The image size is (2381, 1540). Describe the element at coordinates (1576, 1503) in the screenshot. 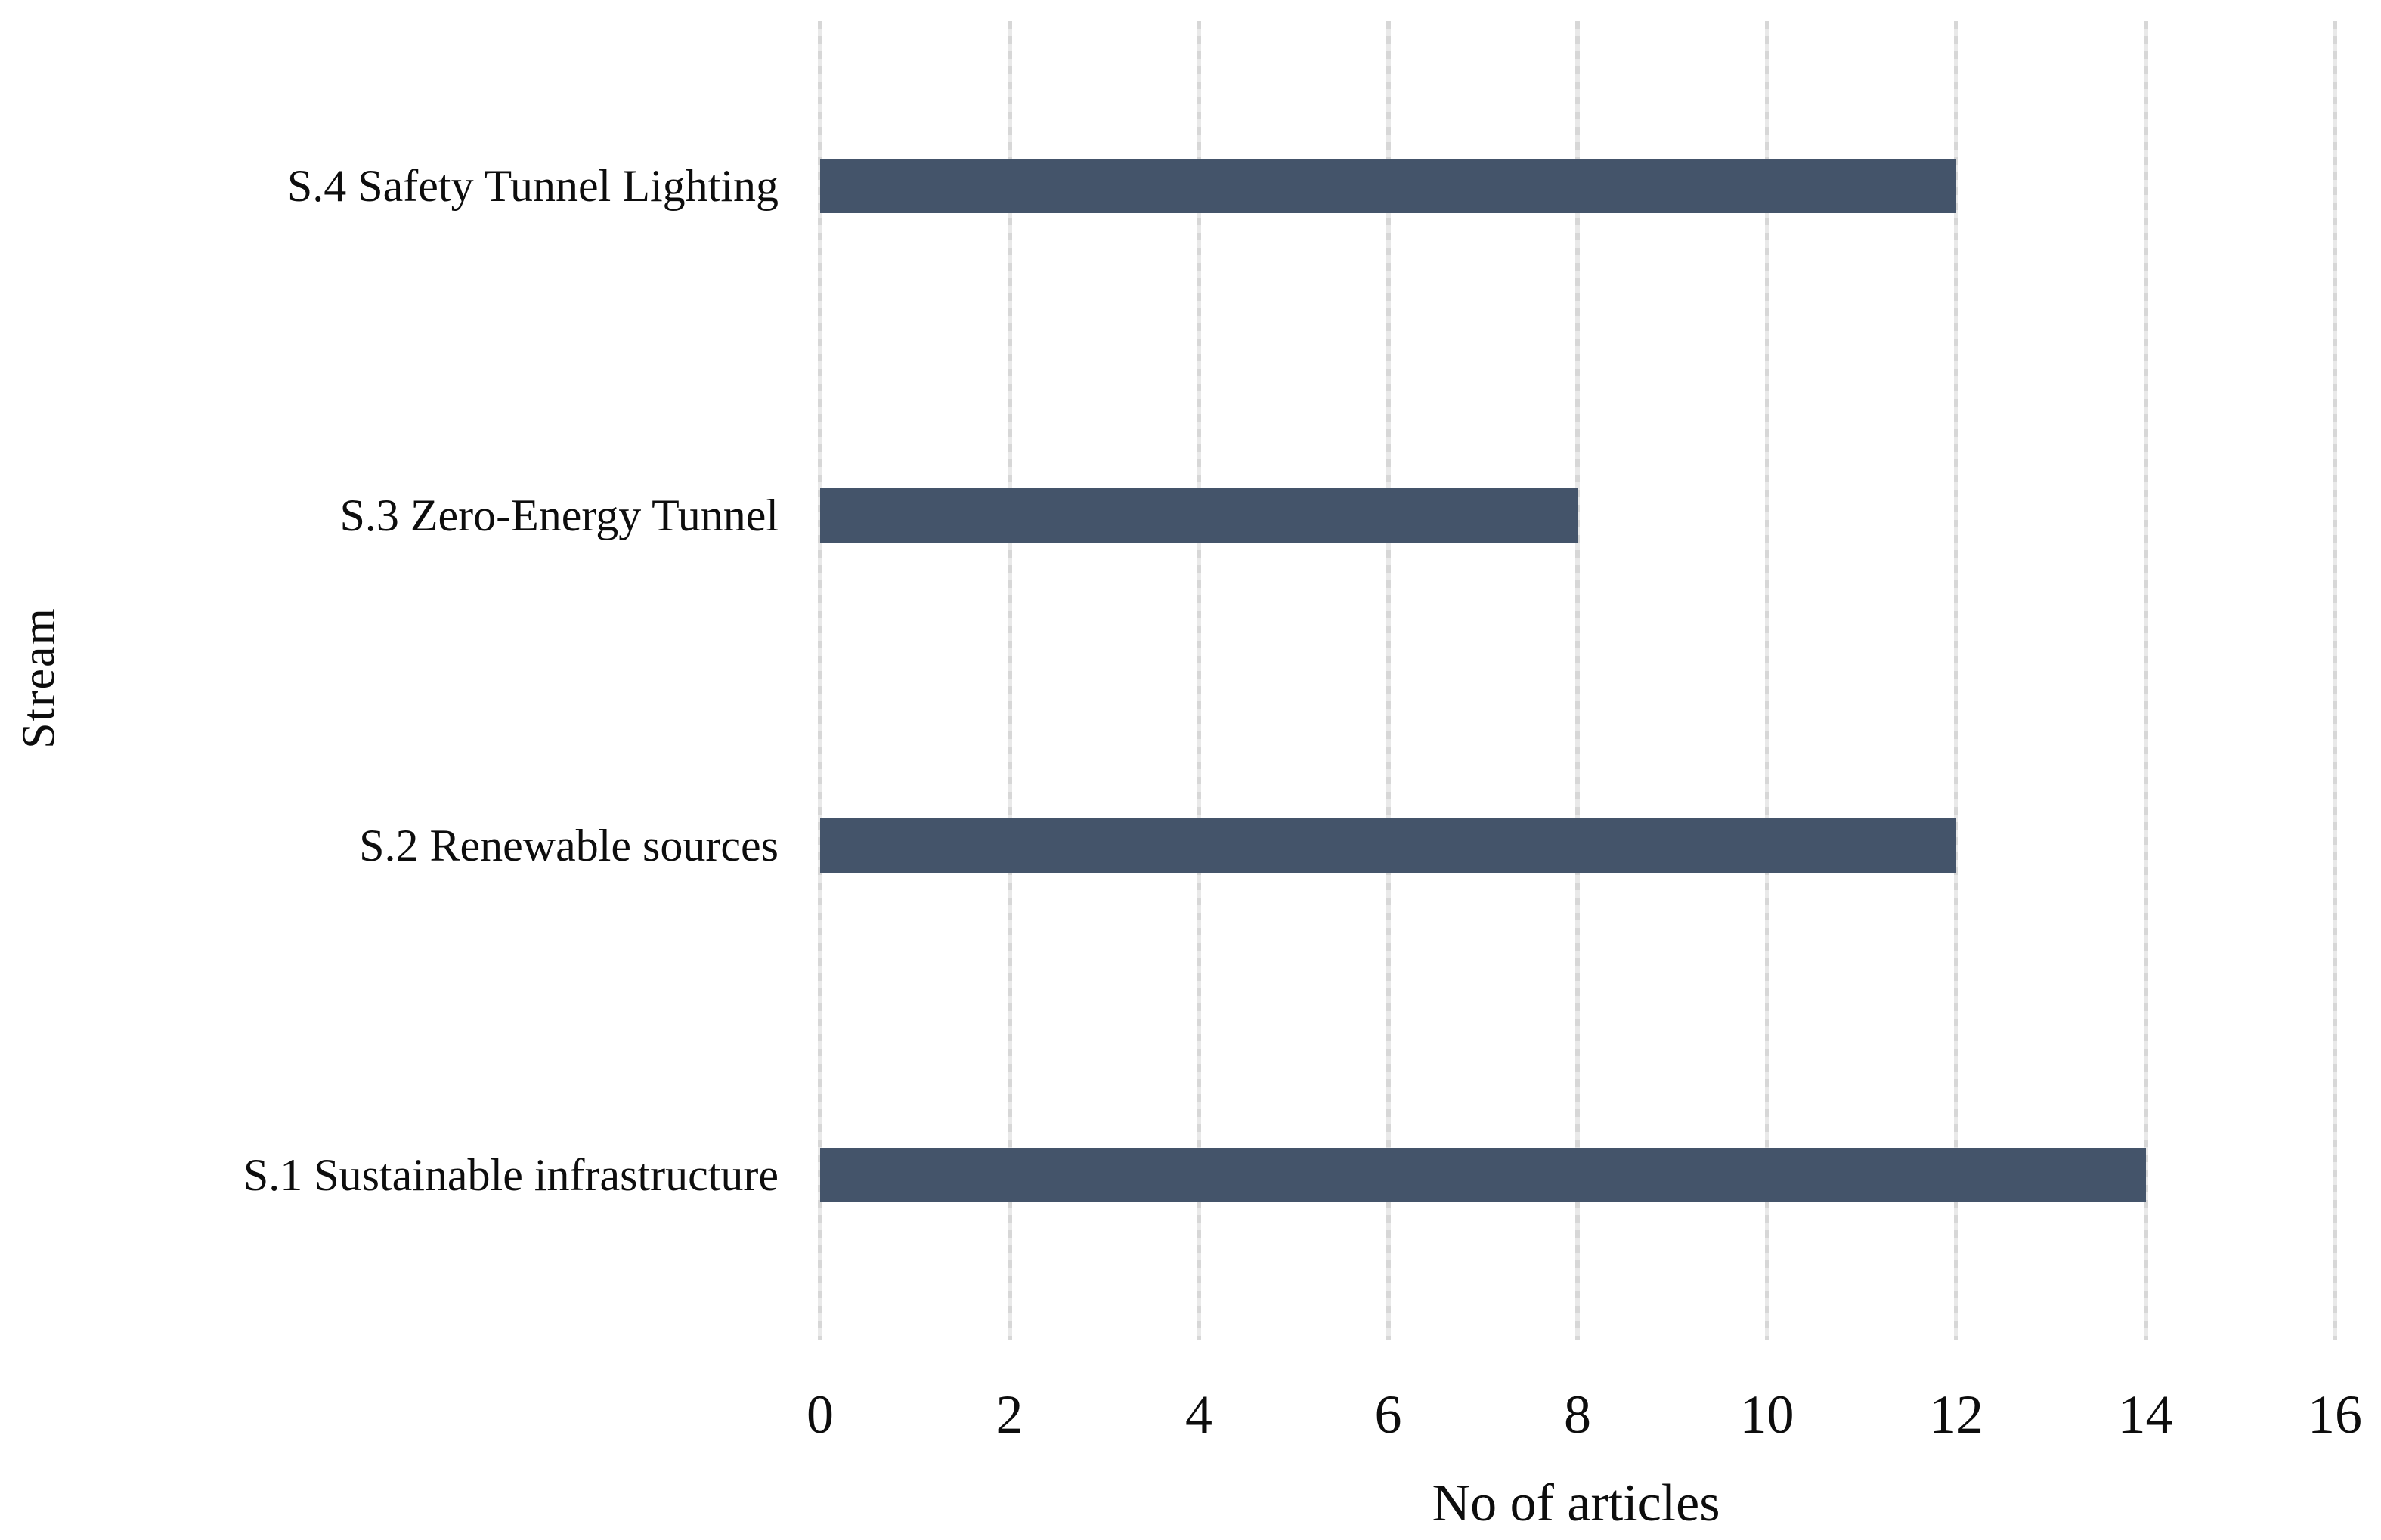

I see `x-axis-title: No of articles` at that location.